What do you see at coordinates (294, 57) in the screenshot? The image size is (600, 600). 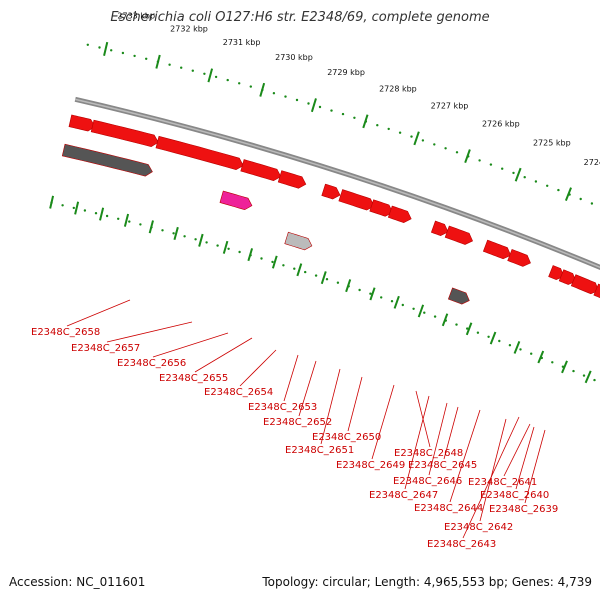 I see `kbp-label: 2730 kbp` at bounding box center [294, 57].